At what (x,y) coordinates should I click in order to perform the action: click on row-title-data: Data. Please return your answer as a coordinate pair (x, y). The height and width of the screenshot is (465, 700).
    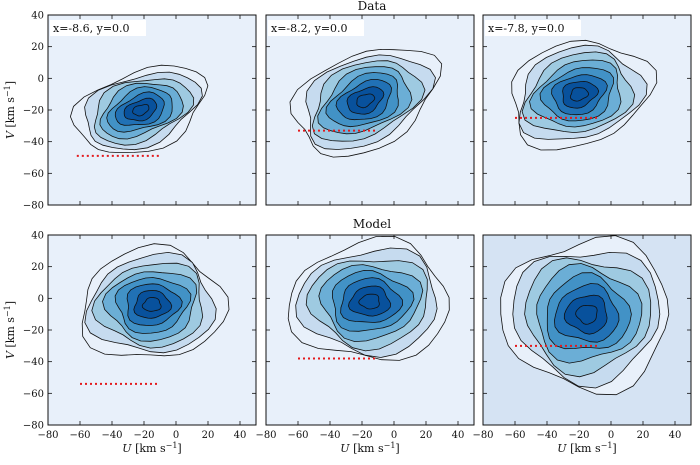
    Looking at the image, I should click on (372, 6).